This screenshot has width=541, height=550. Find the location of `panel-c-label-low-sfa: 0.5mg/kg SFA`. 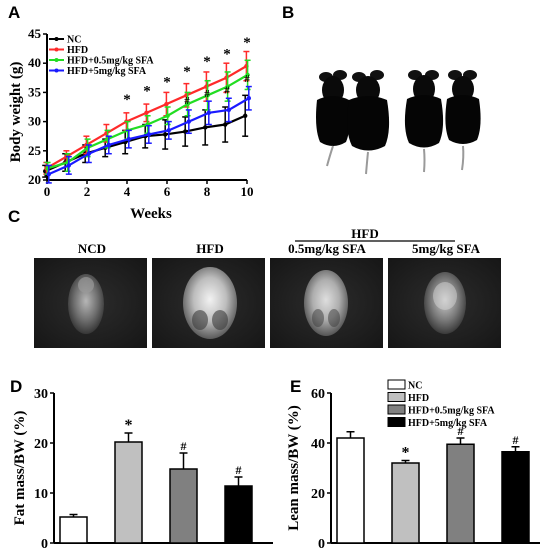

panel-c-label-low-sfa: 0.5mg/kg SFA is located at coordinates (327, 248).